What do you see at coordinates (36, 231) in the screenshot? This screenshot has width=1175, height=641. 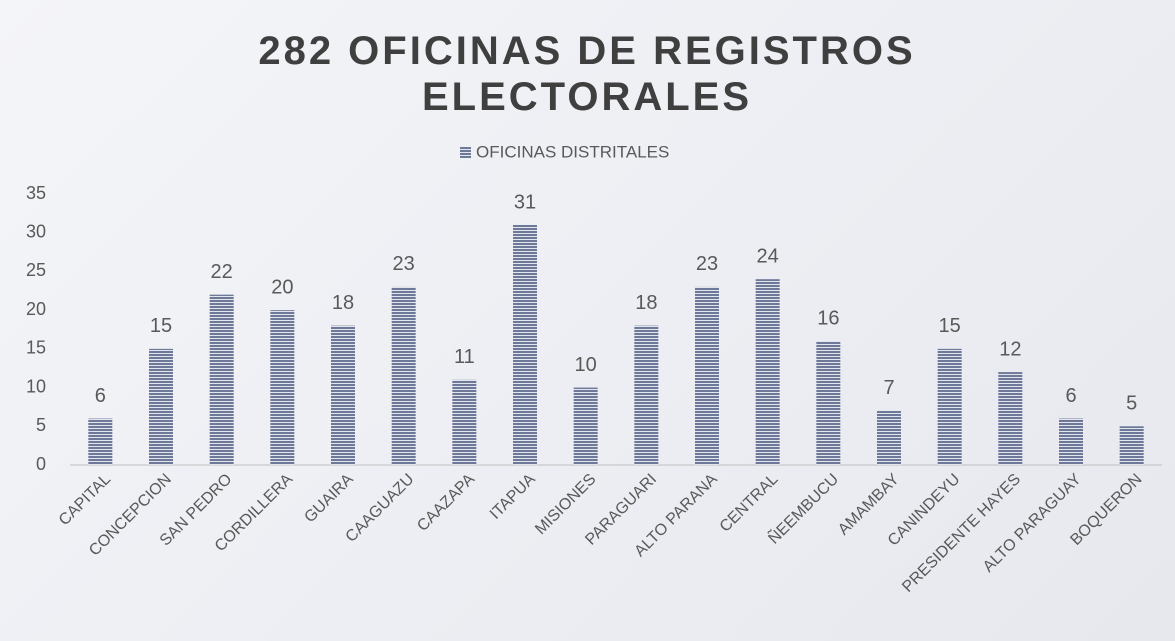 I see `y-tick-label: 30` at bounding box center [36, 231].